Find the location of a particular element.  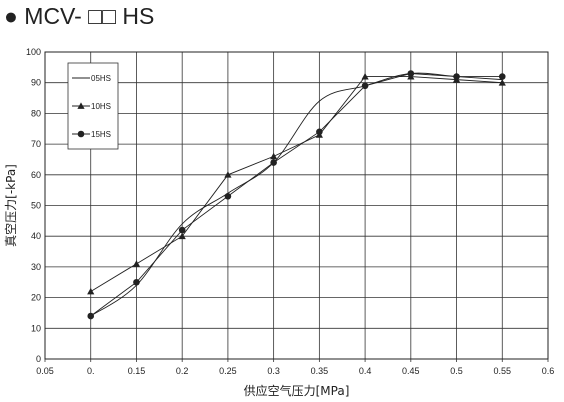

x-tick-label: 0.5 is located at coordinates (456, 371).